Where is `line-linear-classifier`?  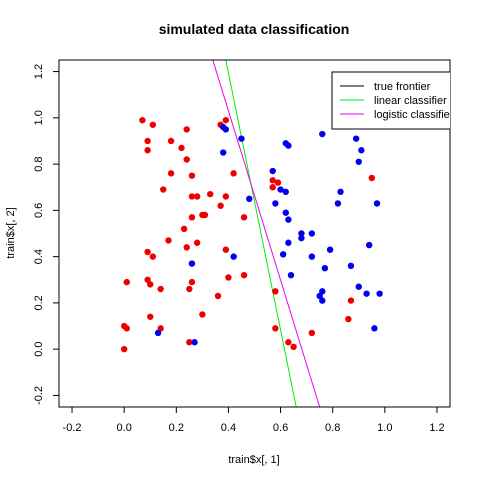 line-linear-classifier is located at coordinates (261, 233).